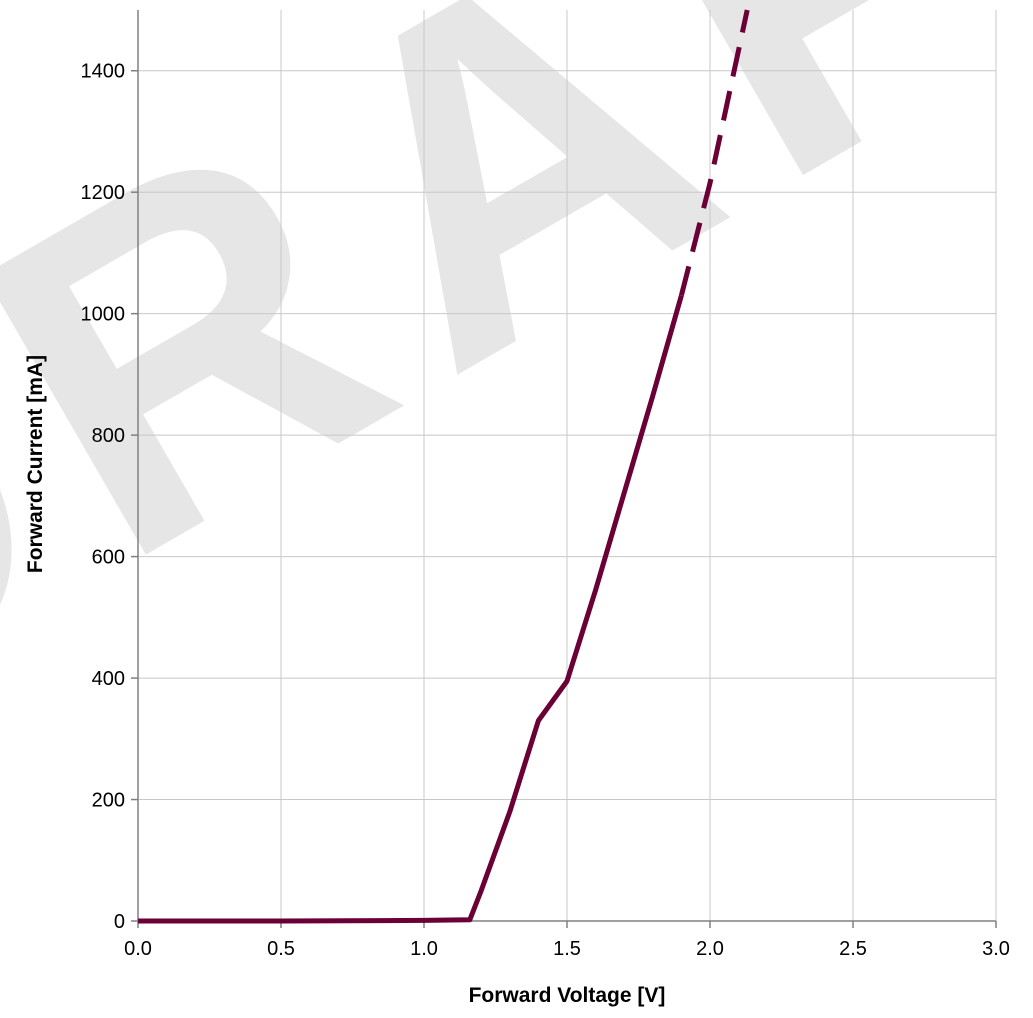 This screenshot has height=1018, width=1033. I want to click on x-tick-label: 1.5, so click(567, 949).